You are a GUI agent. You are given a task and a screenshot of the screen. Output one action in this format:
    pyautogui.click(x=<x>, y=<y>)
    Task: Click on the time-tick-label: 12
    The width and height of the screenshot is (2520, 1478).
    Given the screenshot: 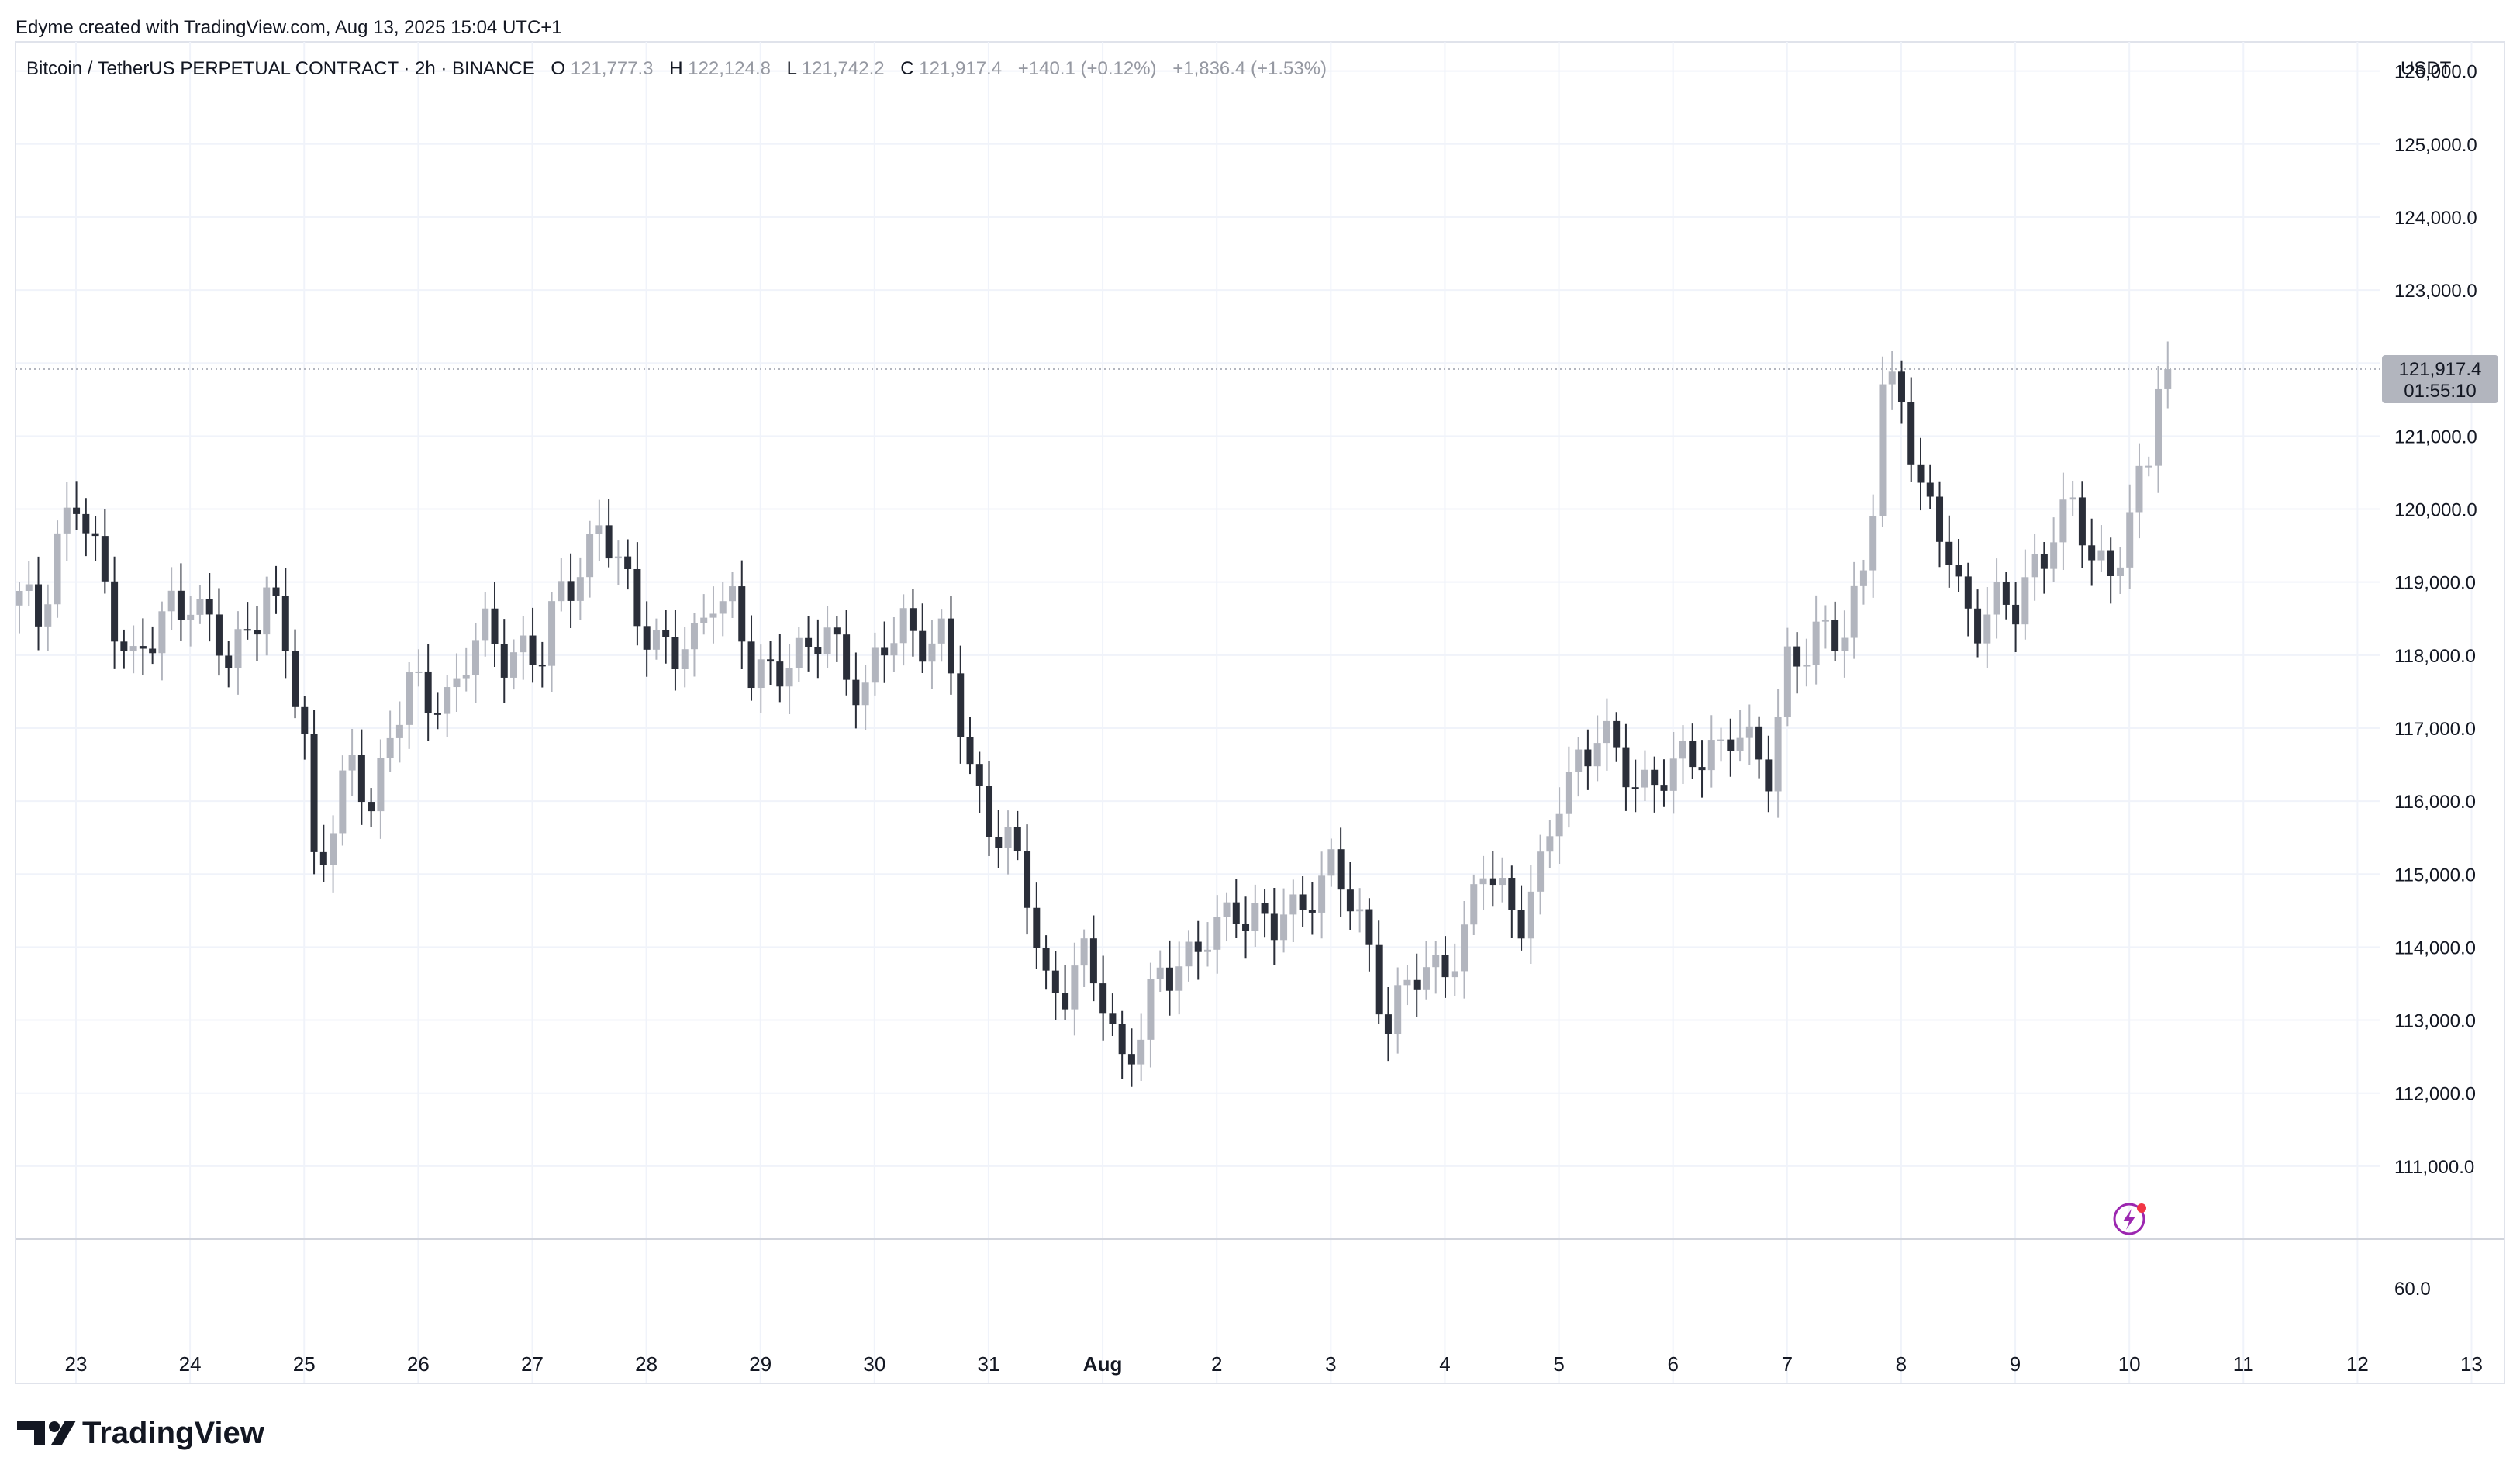 What is the action you would take?
    pyautogui.click(x=2357, y=1364)
    